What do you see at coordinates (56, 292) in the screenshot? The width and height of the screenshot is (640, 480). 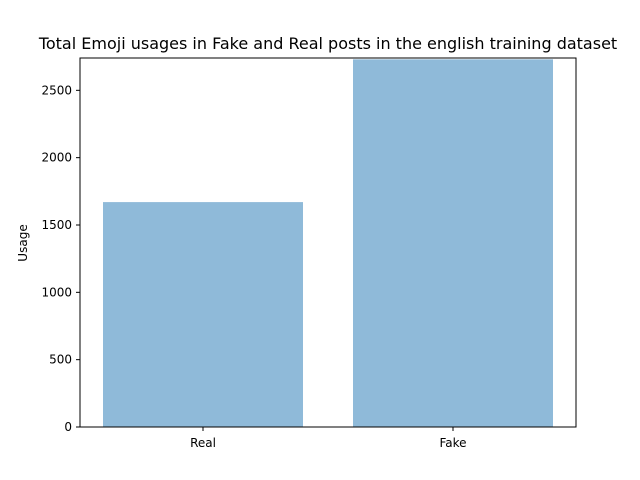 I see `y-tick-label: 1000` at bounding box center [56, 292].